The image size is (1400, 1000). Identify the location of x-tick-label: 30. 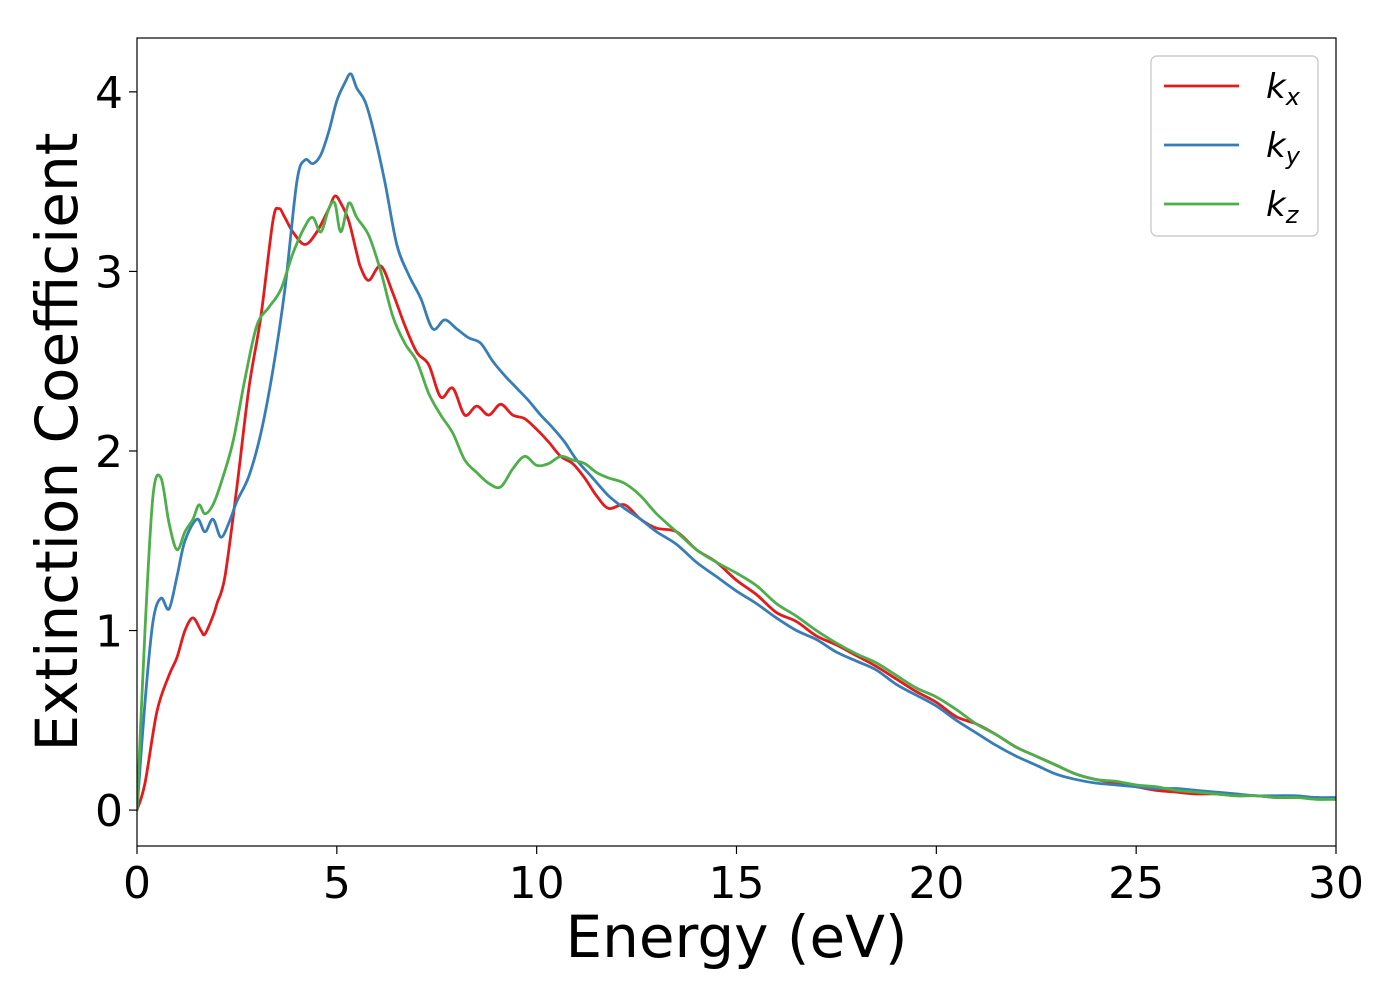
(1336, 883).